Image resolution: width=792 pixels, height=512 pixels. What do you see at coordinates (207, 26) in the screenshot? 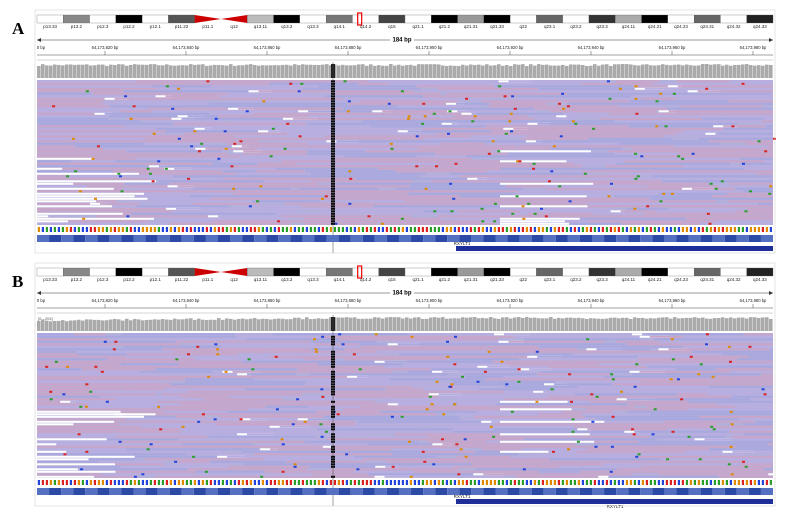
I see `cytoband-label: p11.1` at bounding box center [207, 26].